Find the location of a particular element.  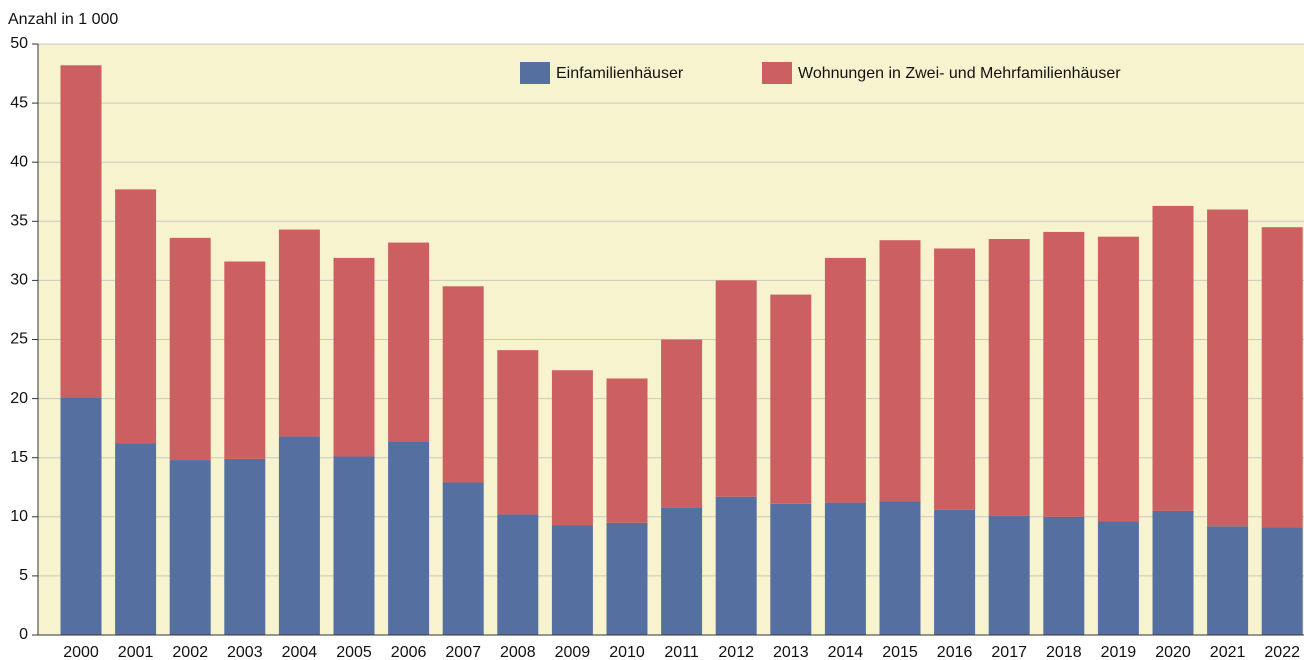

x-tick-label: 2012 is located at coordinates (736, 652).